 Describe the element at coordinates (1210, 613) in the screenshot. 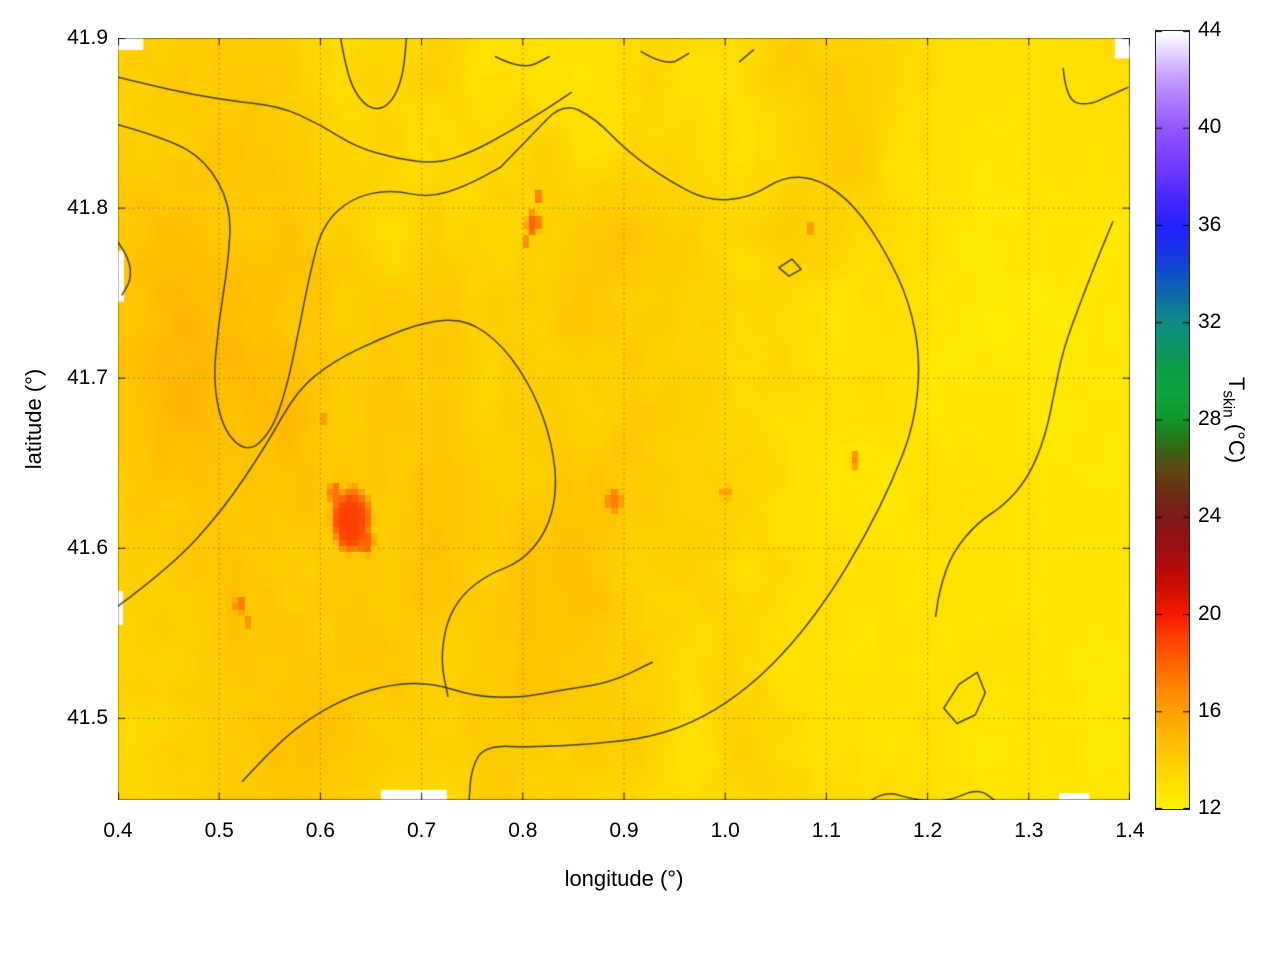

I see `colorbar-tick-label: 20` at that location.